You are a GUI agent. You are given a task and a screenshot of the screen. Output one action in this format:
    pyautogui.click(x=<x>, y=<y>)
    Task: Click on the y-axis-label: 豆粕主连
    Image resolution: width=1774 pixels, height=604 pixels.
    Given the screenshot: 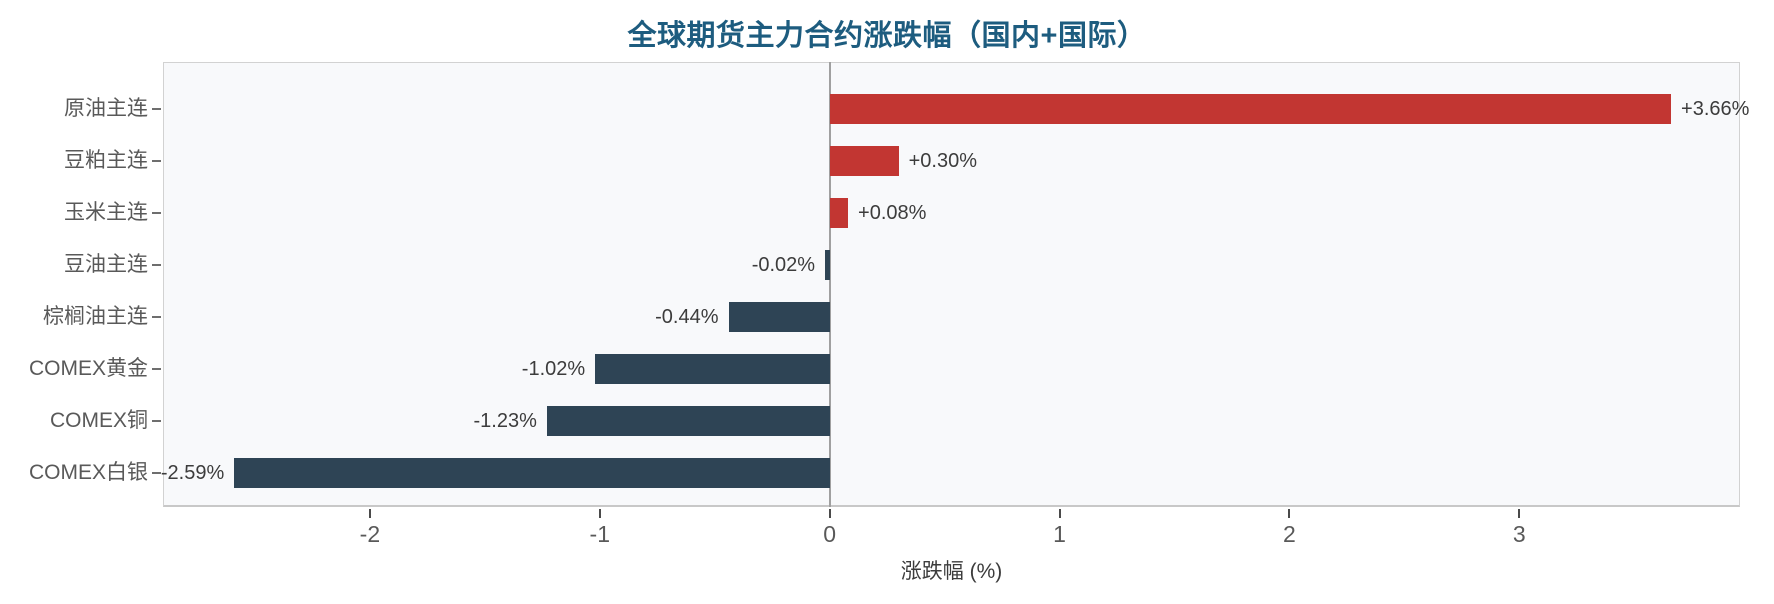 What is the action you would take?
    pyautogui.click(x=106, y=160)
    